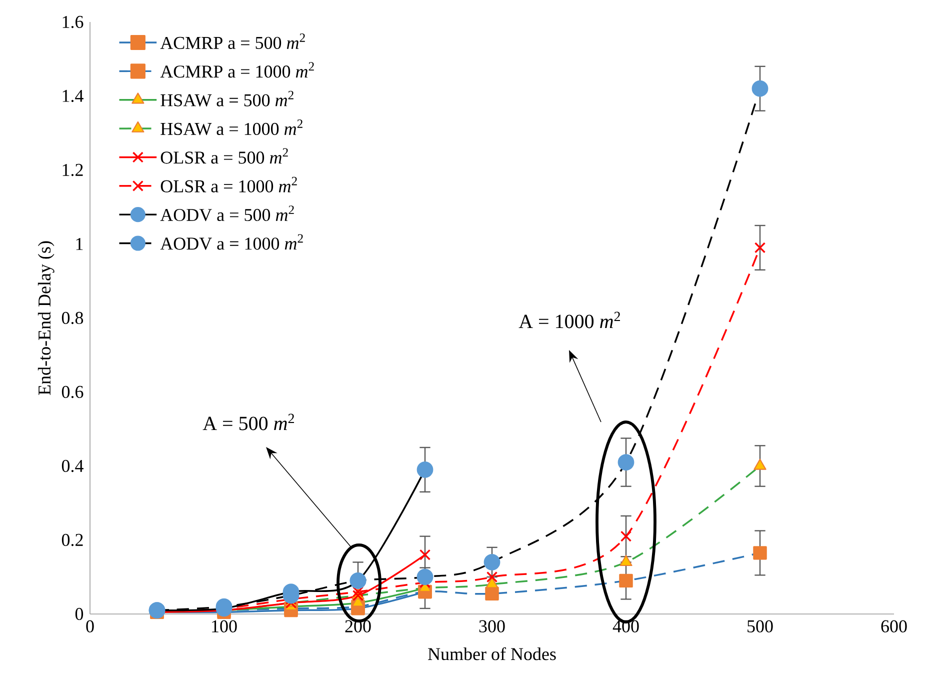  I want to click on legend-label: OLSR a = 500 m$^{2}$, so click(224, 156).